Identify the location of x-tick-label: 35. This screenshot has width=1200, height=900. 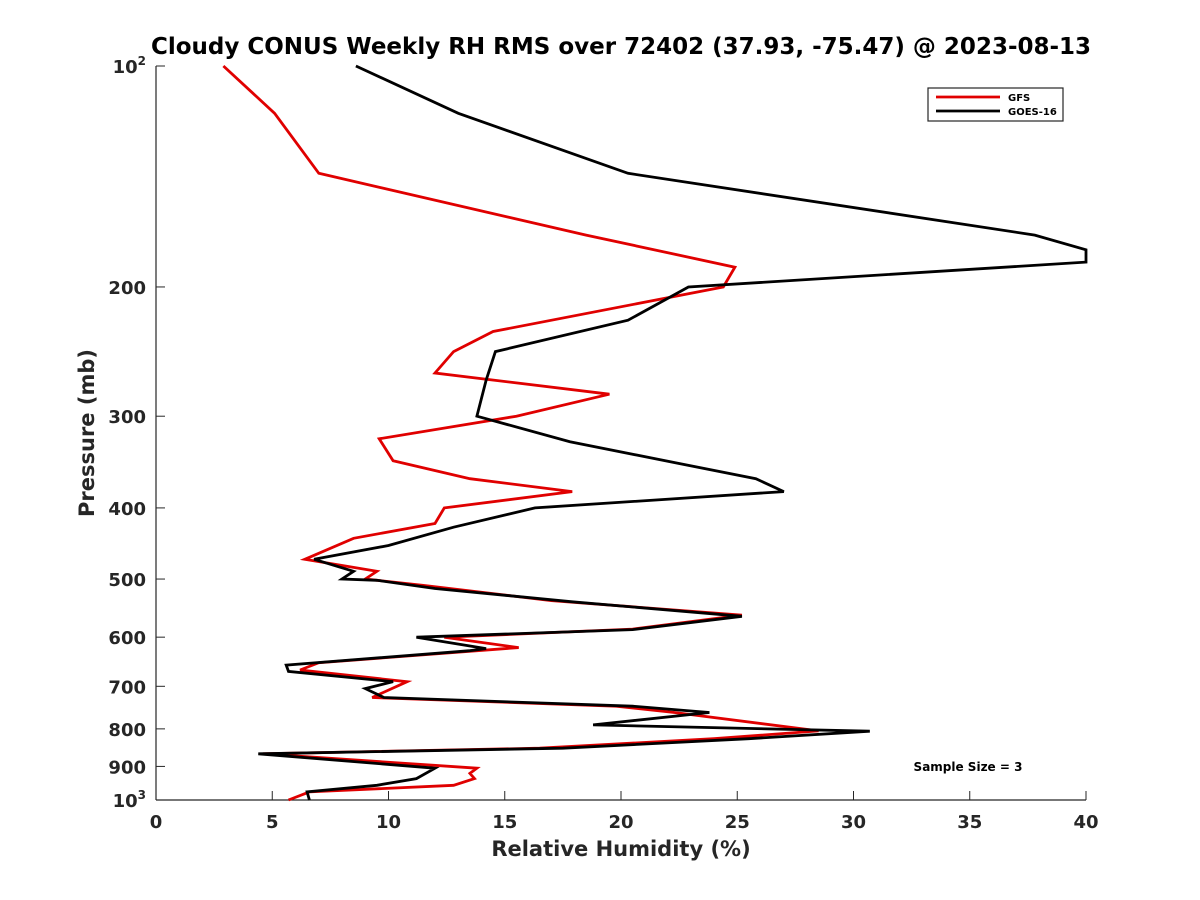
(969, 822).